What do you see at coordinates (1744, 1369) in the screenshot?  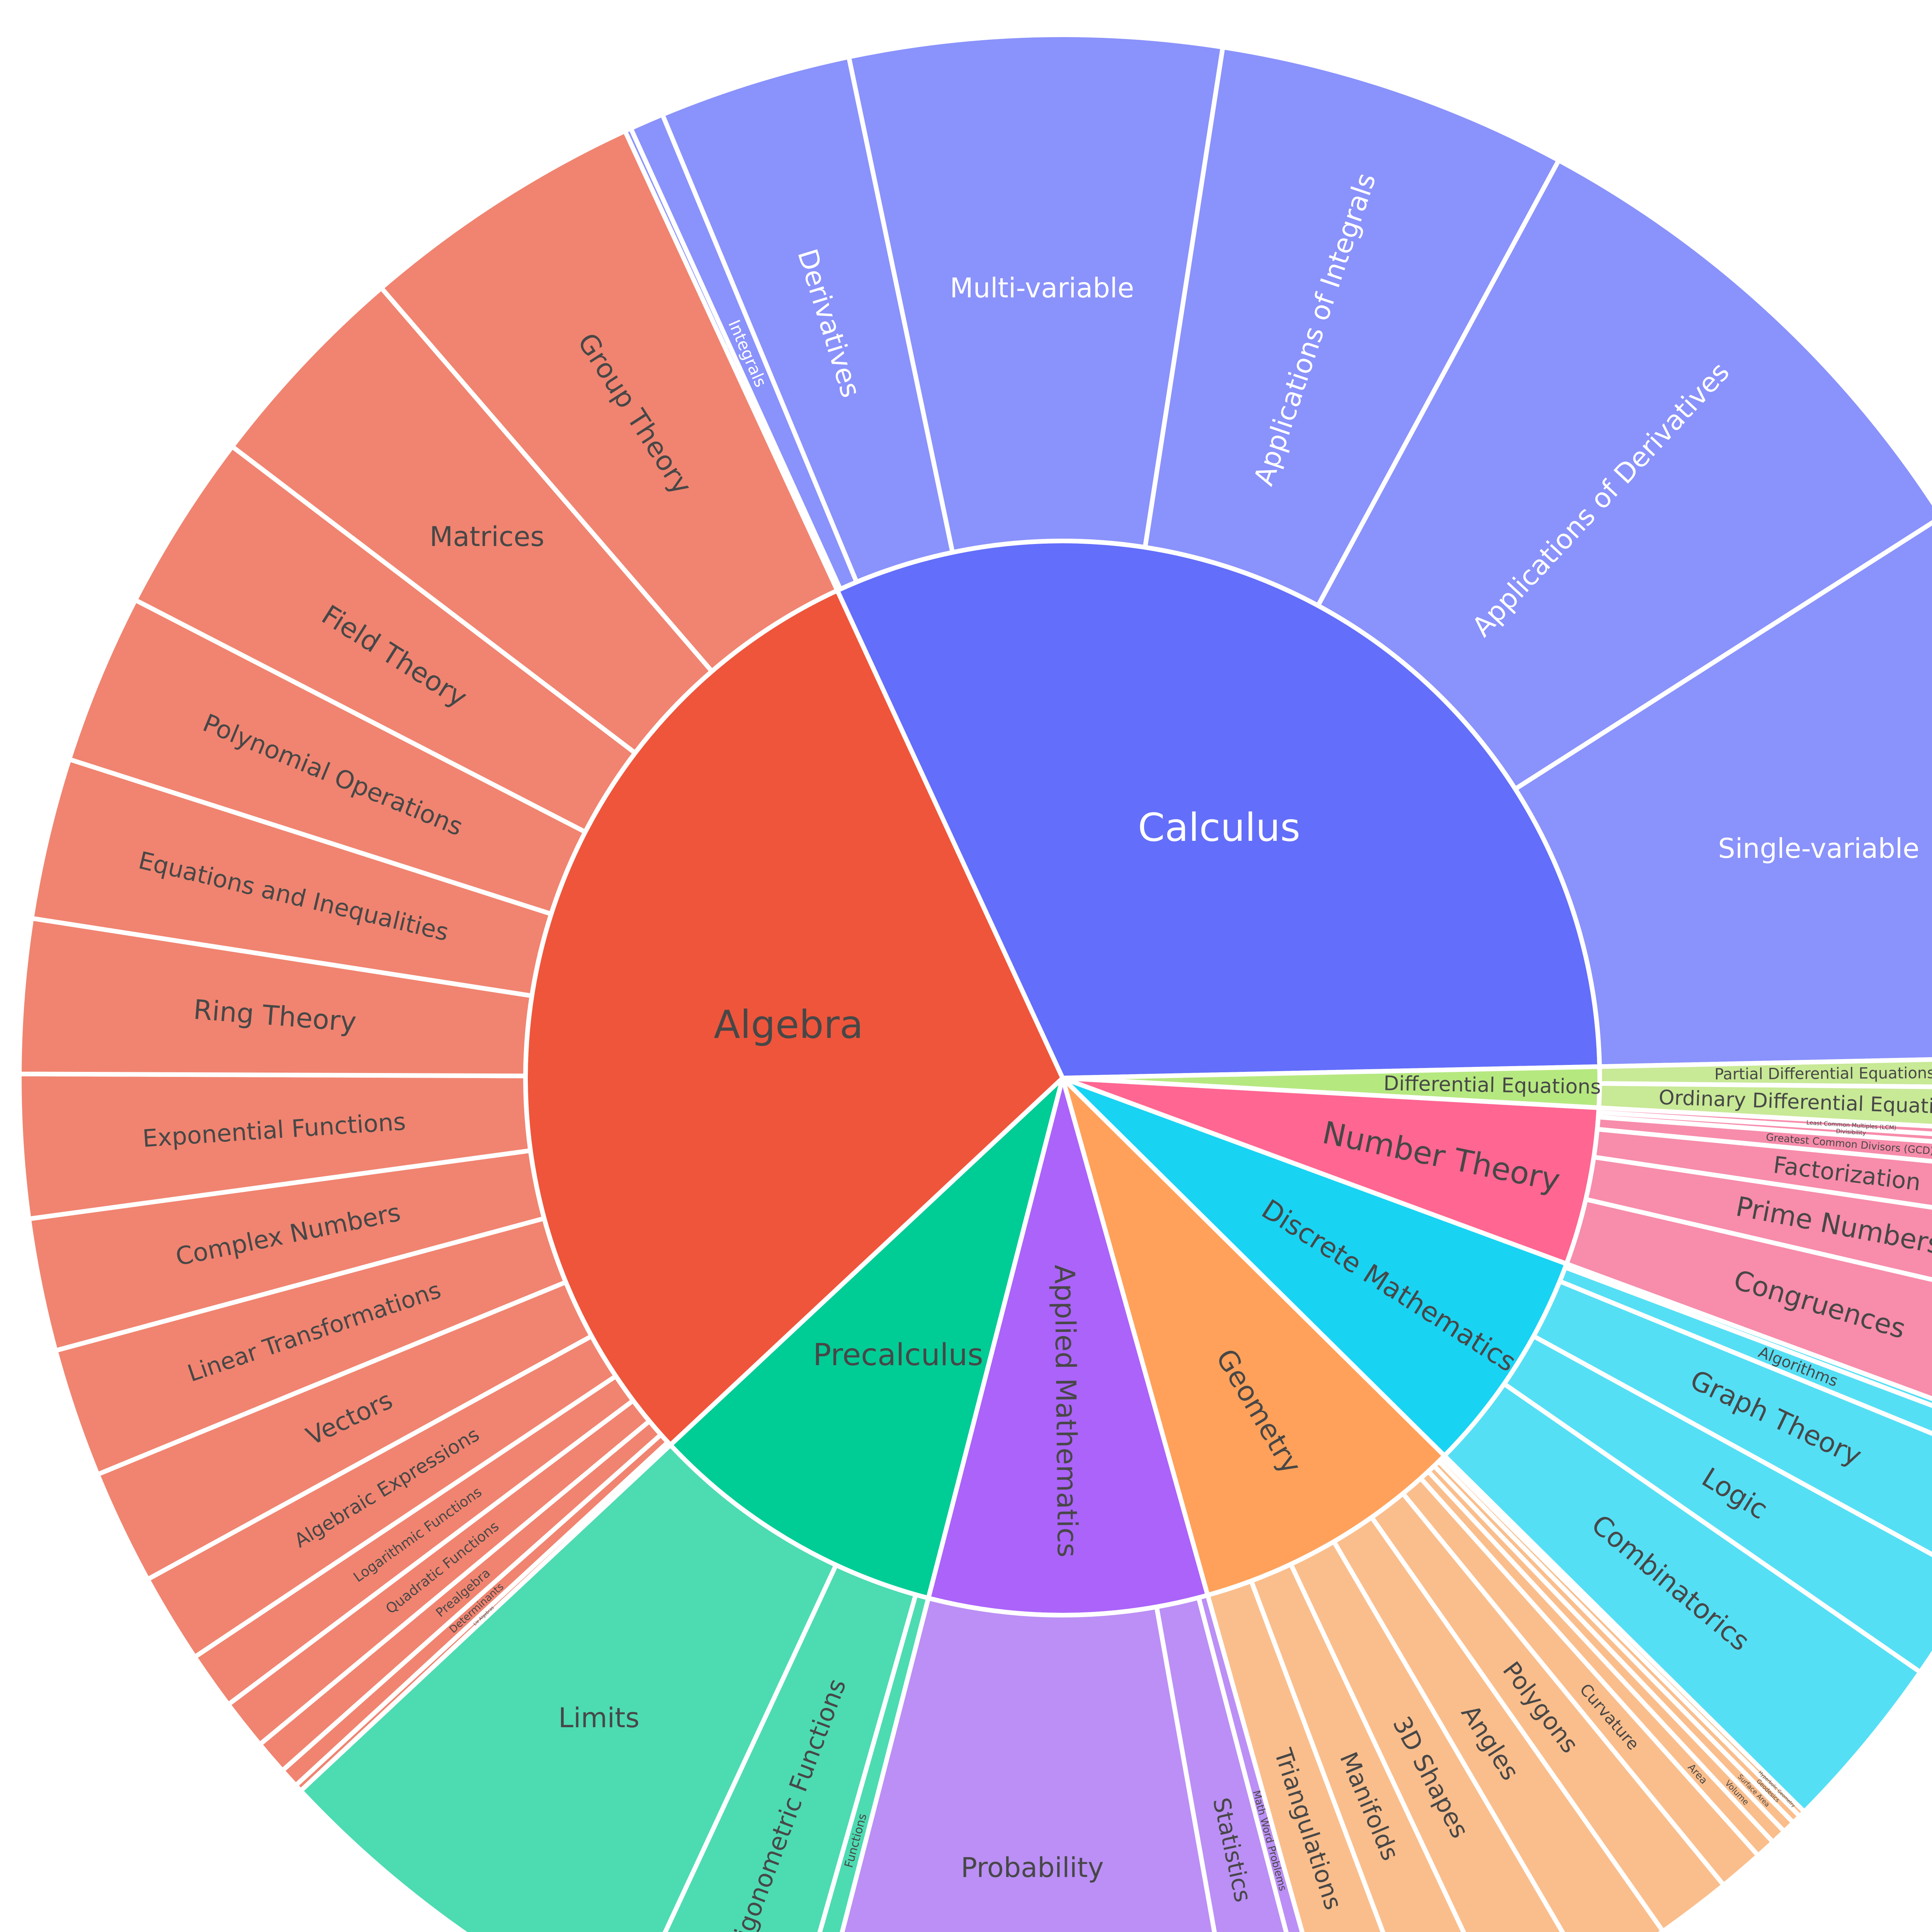 I see `sunburst-segment-algorithms` at bounding box center [1744, 1369].